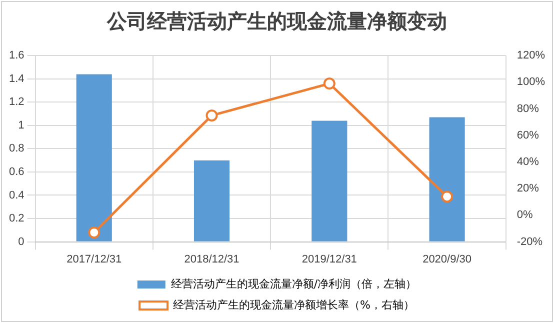  What do you see at coordinates (529, 242) in the screenshot?
I see `y2-tick-label: -20%` at bounding box center [529, 242].